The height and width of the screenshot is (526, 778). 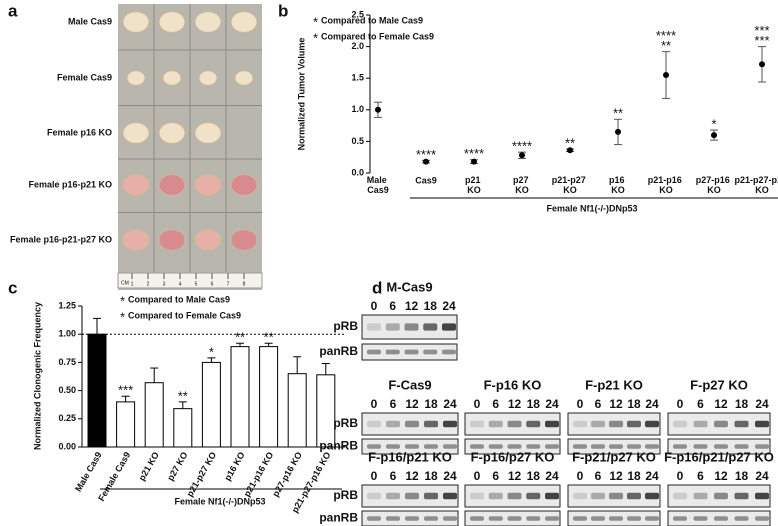 I want to click on x-tick-label: p21 KO, so click(x=474, y=185).